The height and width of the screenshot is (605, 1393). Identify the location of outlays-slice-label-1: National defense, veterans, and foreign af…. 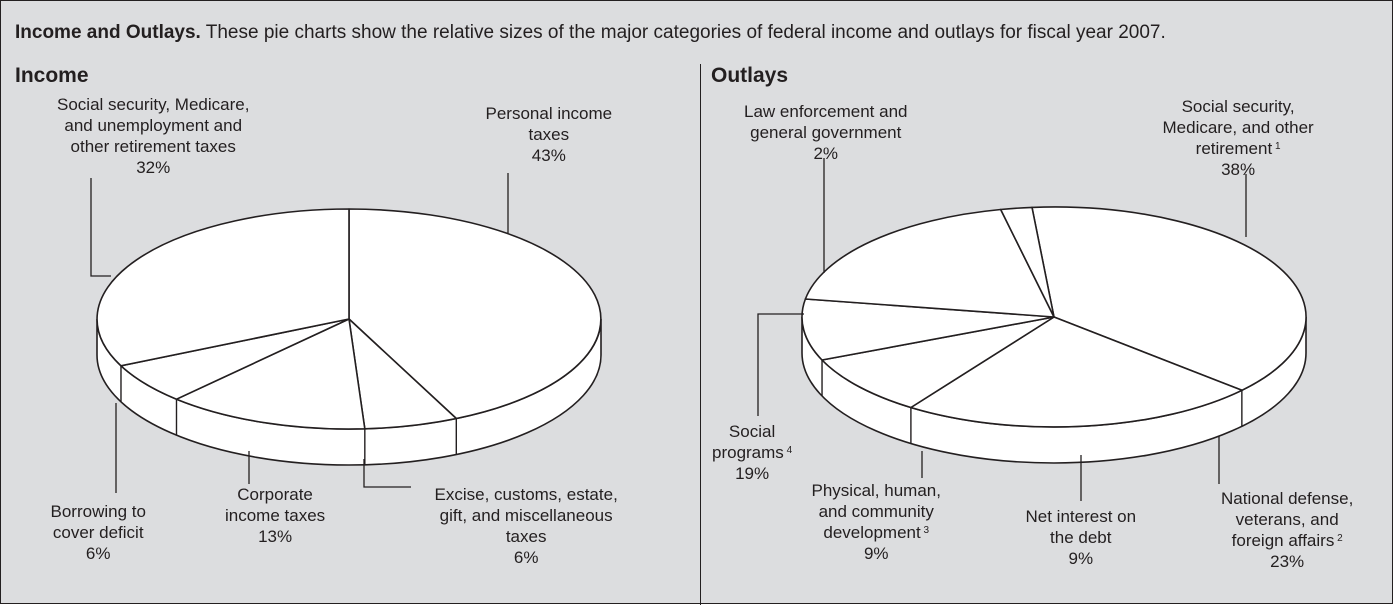
(1287, 530).